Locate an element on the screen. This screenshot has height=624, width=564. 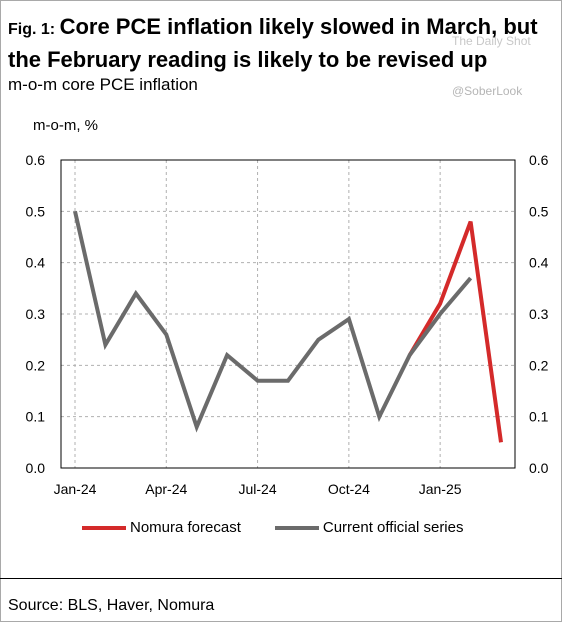
x-tick-label: Jan-25 is located at coordinates (440, 489).